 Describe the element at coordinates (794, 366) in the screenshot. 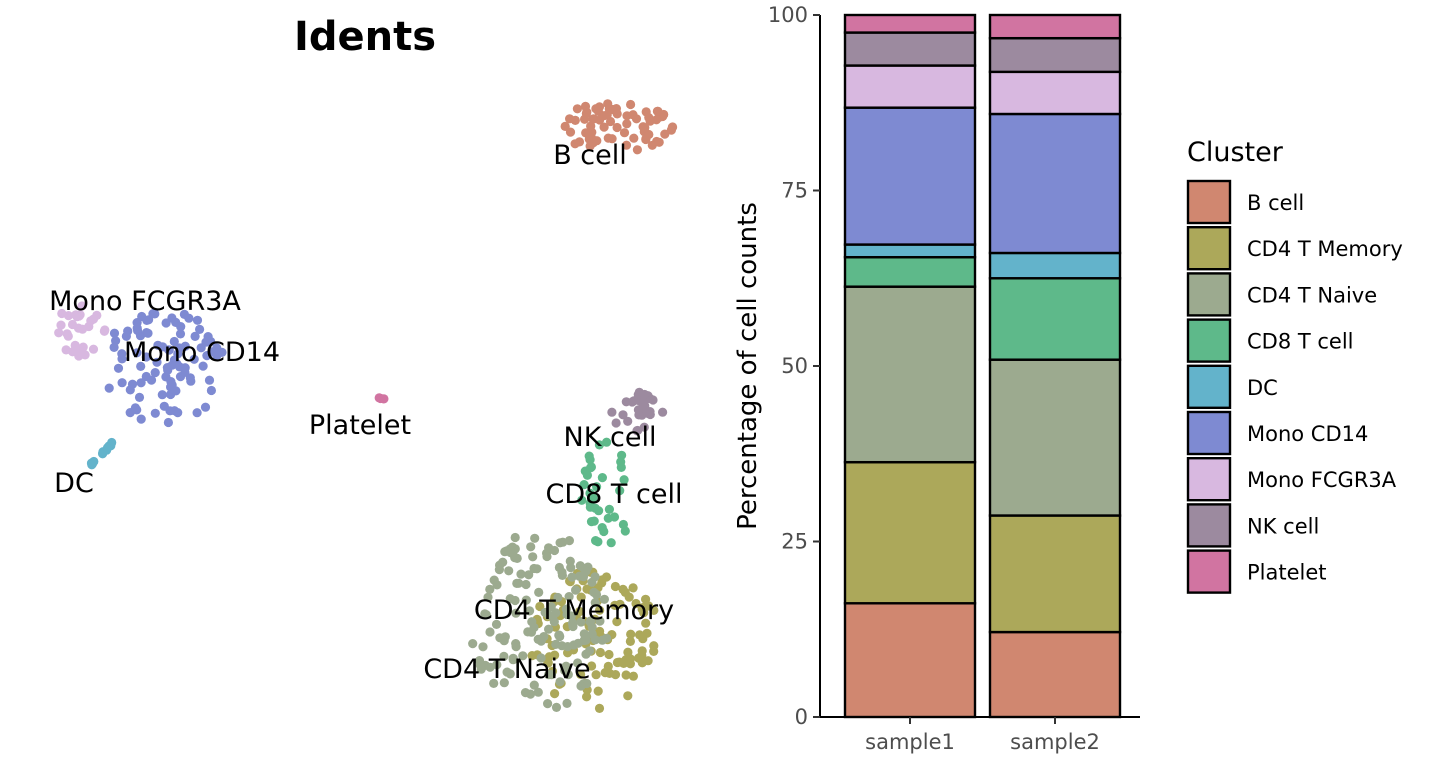

I see `y-tick-label: 50` at that location.